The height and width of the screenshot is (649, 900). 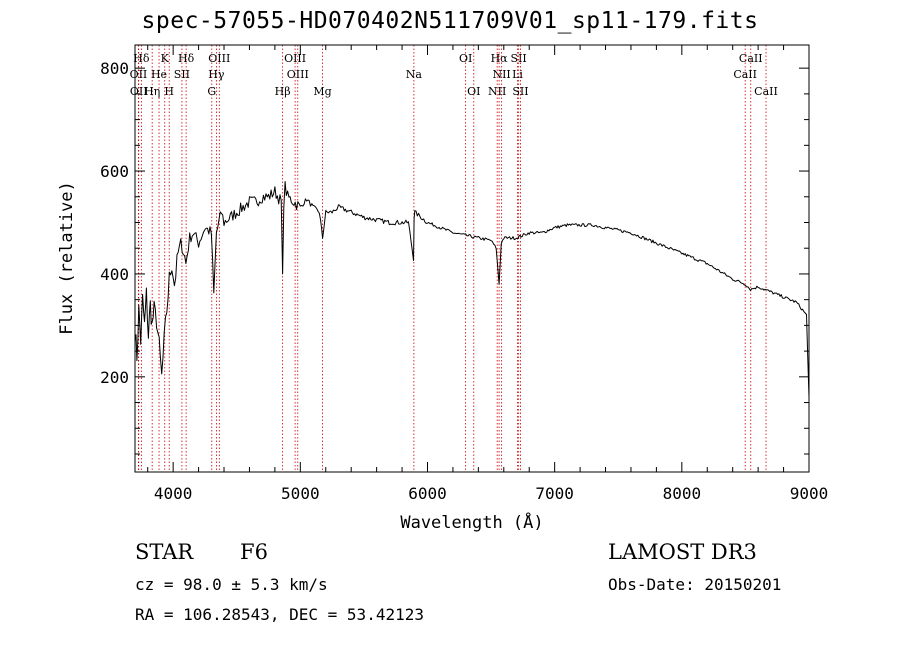 I want to click on y-tick-label: 400, so click(x=114, y=274).